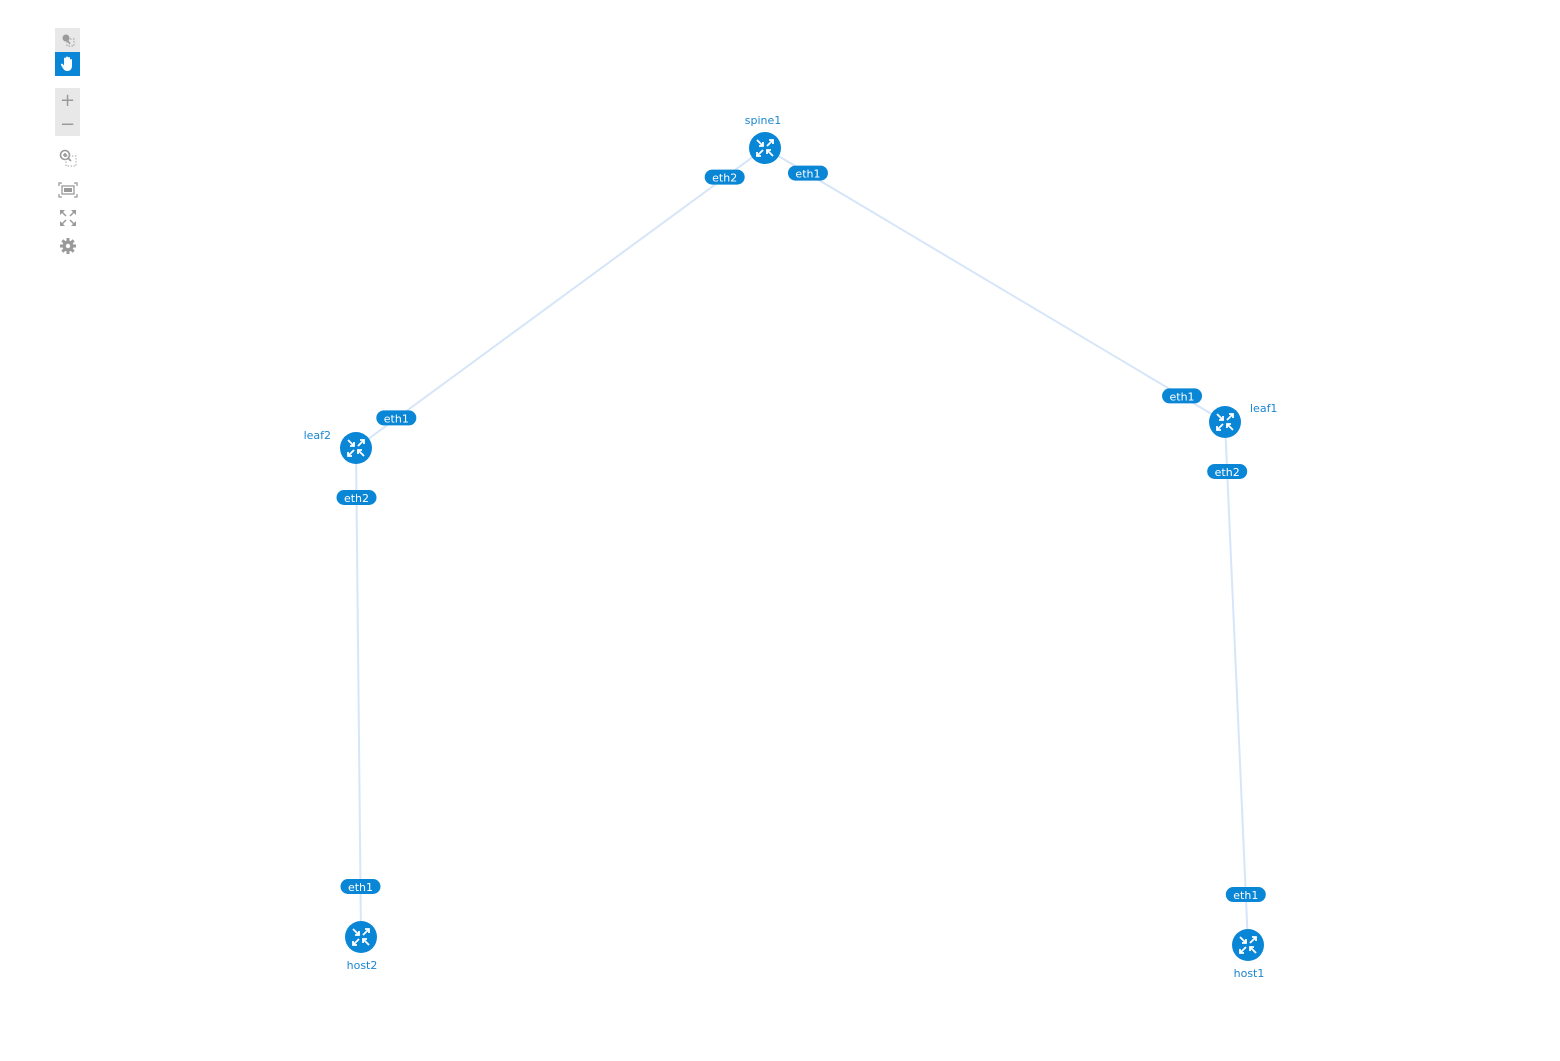  I want to click on node-label: leaf2, so click(317, 435).